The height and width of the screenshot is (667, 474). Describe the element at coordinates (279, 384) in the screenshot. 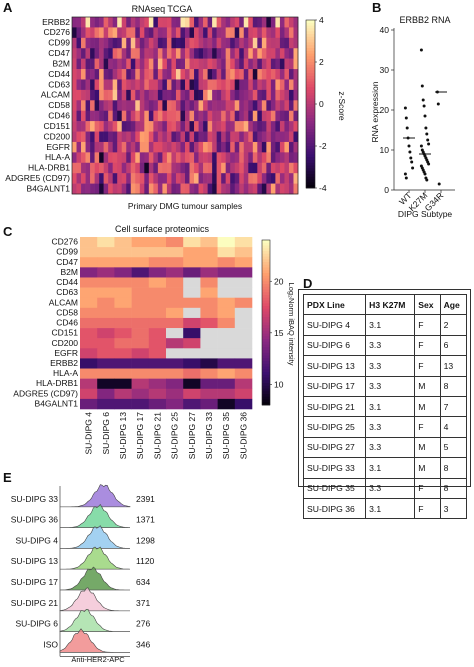

I see `colorbar-c-tick-label: 10` at that location.